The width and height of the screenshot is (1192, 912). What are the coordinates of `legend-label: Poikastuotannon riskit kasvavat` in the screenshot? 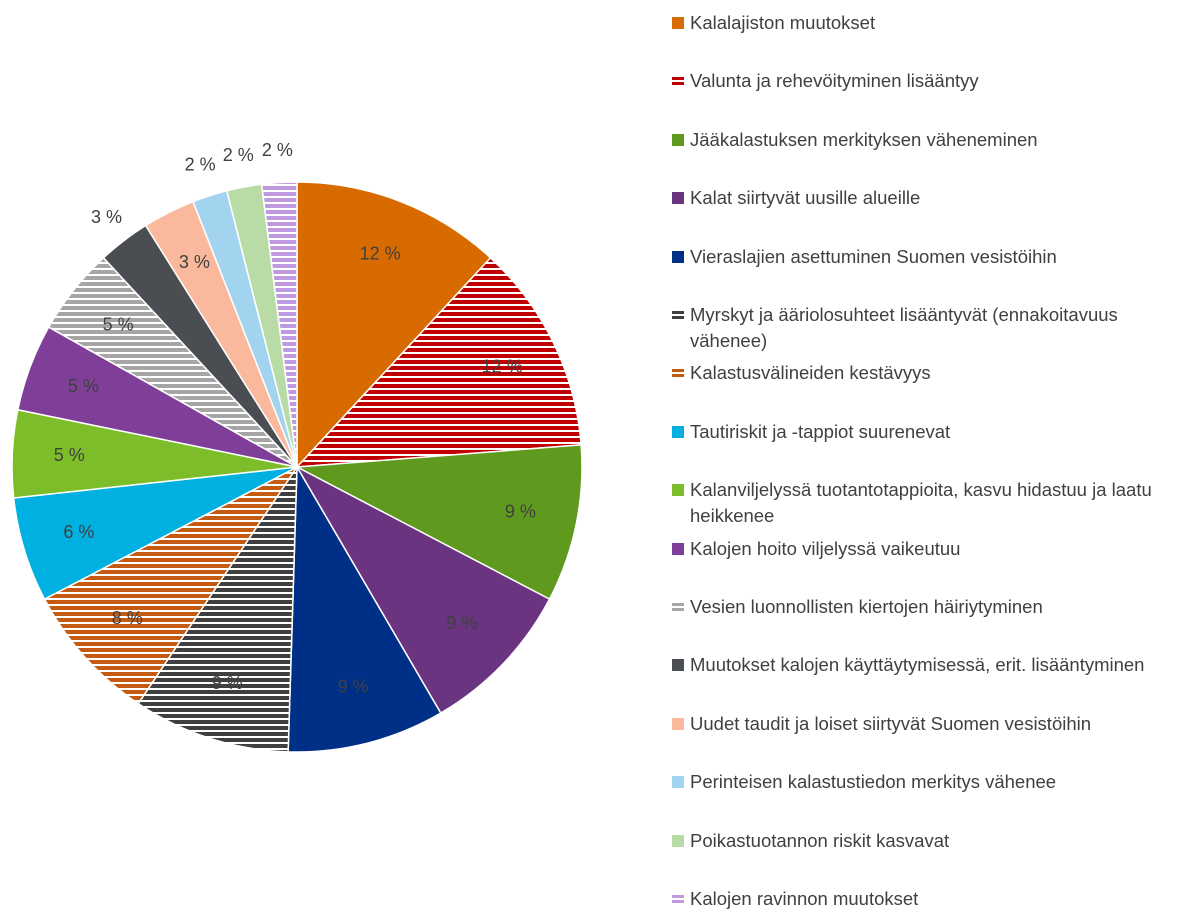 It's located at (820, 840).